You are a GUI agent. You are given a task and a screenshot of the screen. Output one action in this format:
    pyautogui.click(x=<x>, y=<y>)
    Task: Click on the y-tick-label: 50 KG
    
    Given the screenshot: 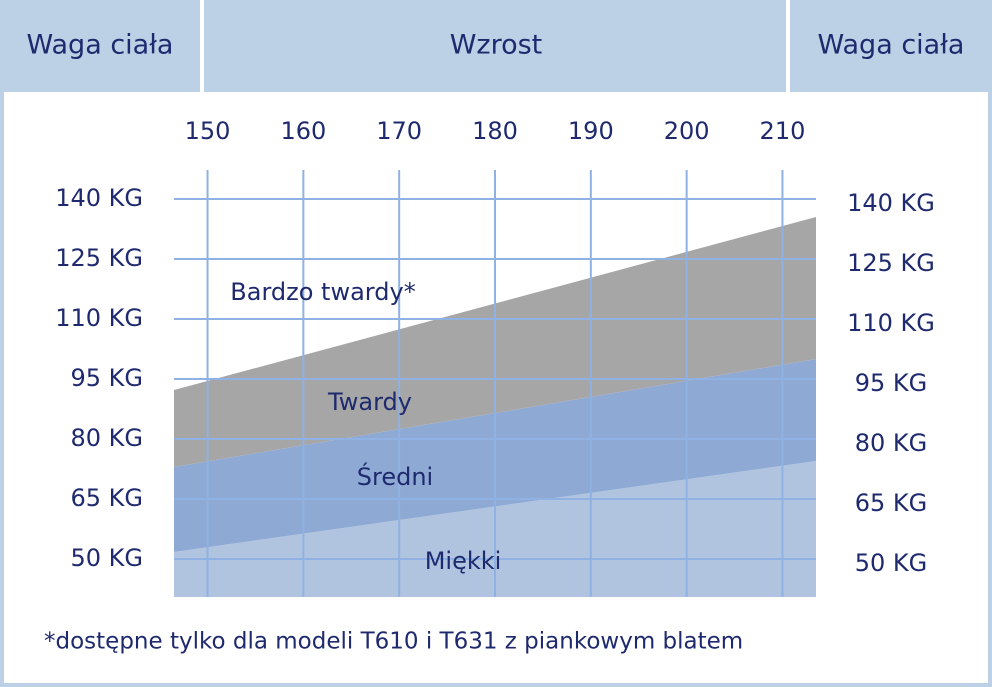 What is the action you would take?
    pyautogui.click(x=106, y=558)
    